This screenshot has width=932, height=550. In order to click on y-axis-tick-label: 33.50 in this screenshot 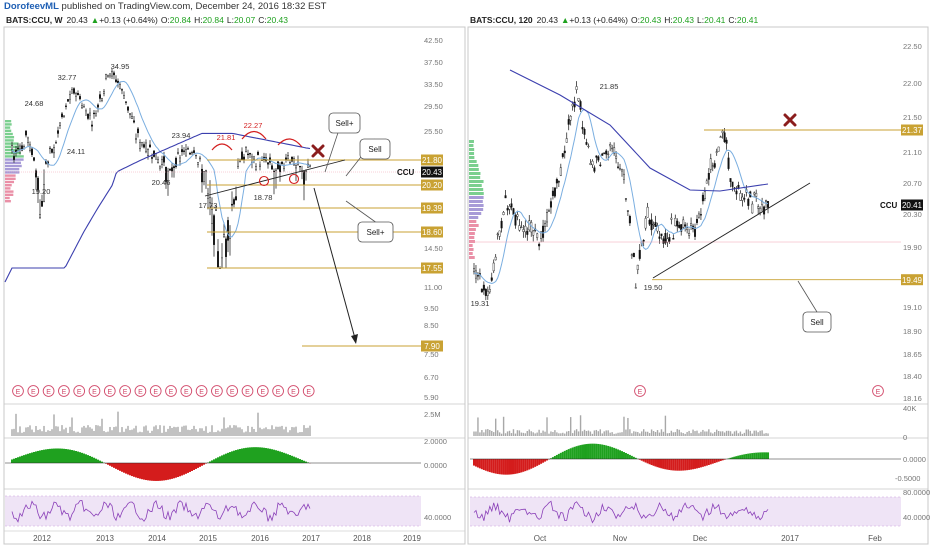, I will do `click(433, 84)`.